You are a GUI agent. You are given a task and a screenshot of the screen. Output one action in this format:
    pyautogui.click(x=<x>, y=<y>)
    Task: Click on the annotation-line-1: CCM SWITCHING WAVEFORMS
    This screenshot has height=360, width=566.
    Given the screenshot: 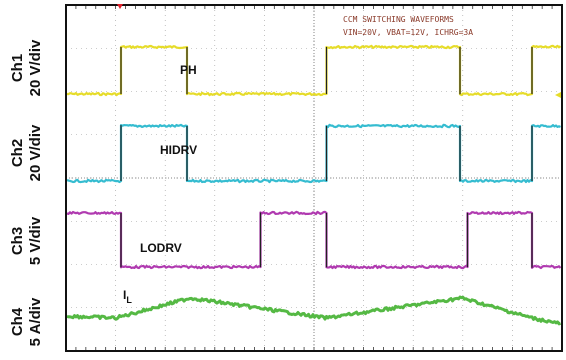 What is the action you would take?
    pyautogui.click(x=398, y=19)
    